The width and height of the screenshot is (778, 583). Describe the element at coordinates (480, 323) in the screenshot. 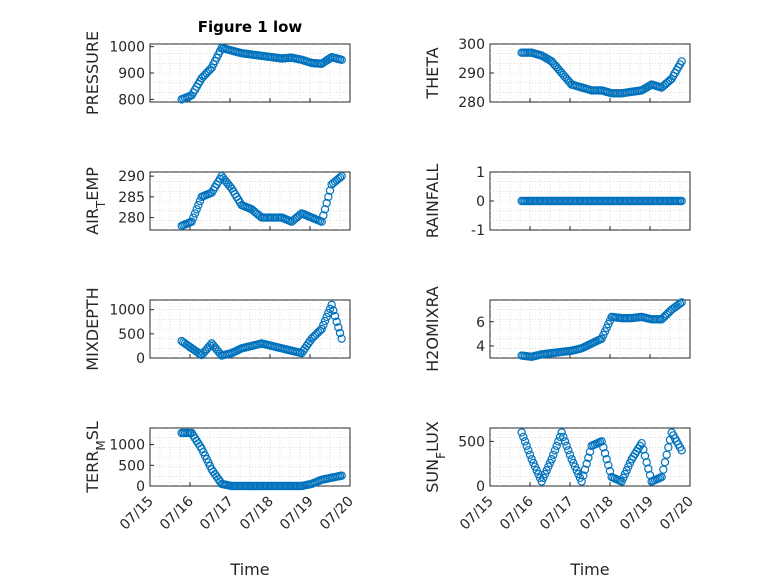

I see `y-tick-label: 6` at that location.